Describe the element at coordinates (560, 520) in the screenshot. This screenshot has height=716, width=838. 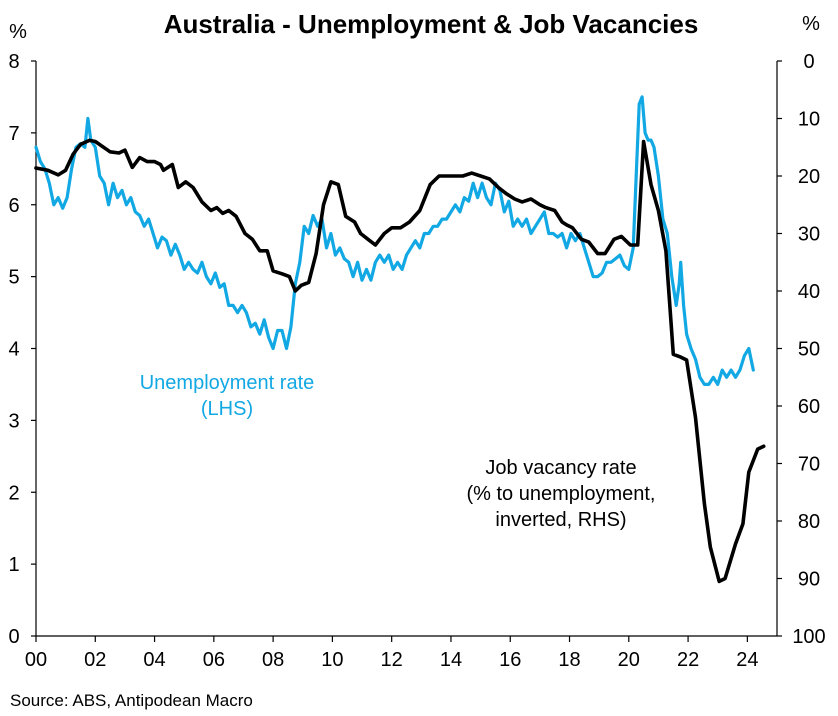
I see `vacancy-annotation-line-3: inverted, RHS)` at that location.